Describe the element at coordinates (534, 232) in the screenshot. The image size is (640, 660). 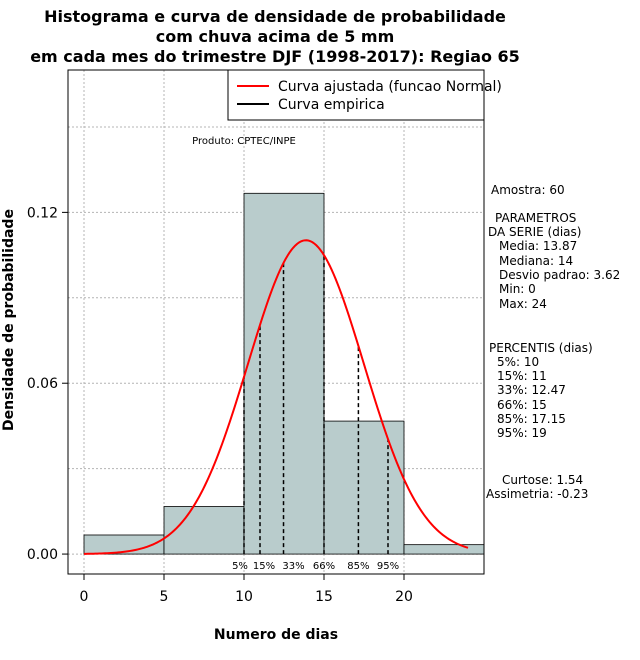
I see `params-title-2: DA SERIE (dias)` at that location.